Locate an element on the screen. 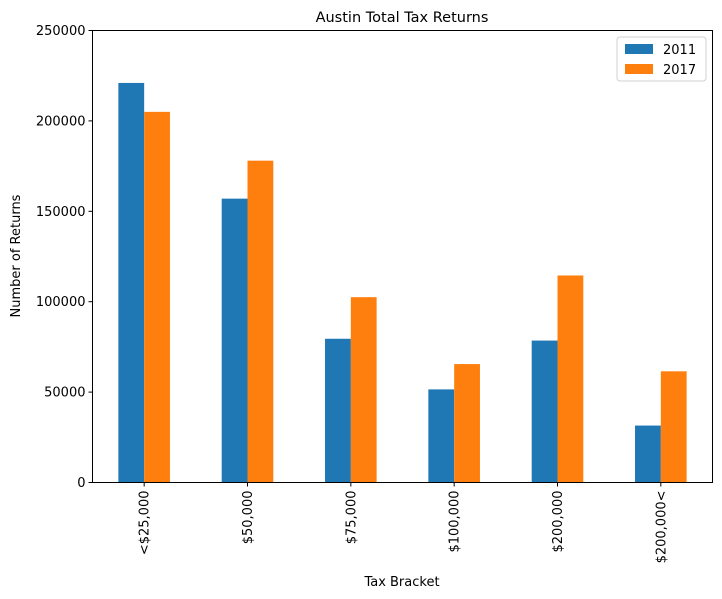 The image size is (722, 599). legend: 2011 2017 is located at coordinates (661, 59).